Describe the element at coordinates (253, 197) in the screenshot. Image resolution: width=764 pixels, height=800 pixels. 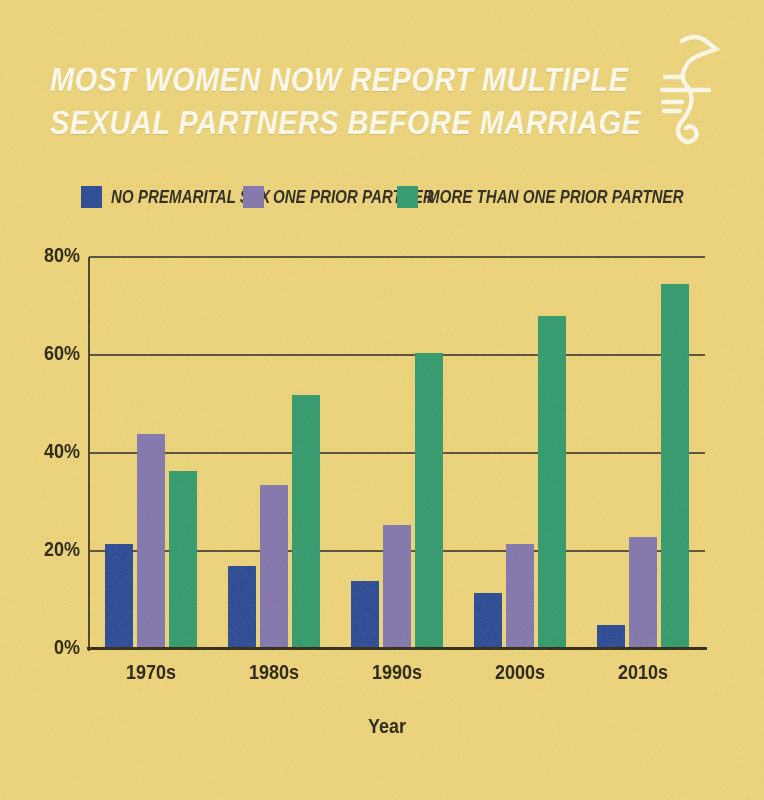
I see `legend-swatch-purple` at that location.